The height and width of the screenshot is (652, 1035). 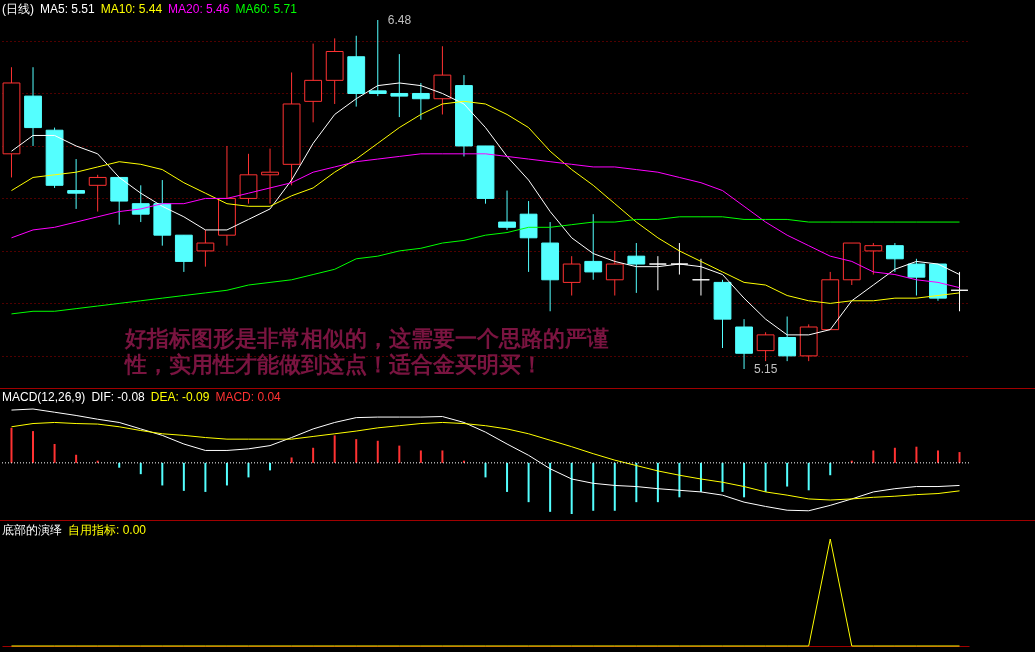 I want to click on annotation: 好指标图形是非常相似的，这需要一个思路的严谨性，实用性才能做到这点！适合金买明买！, so click(x=367, y=352).